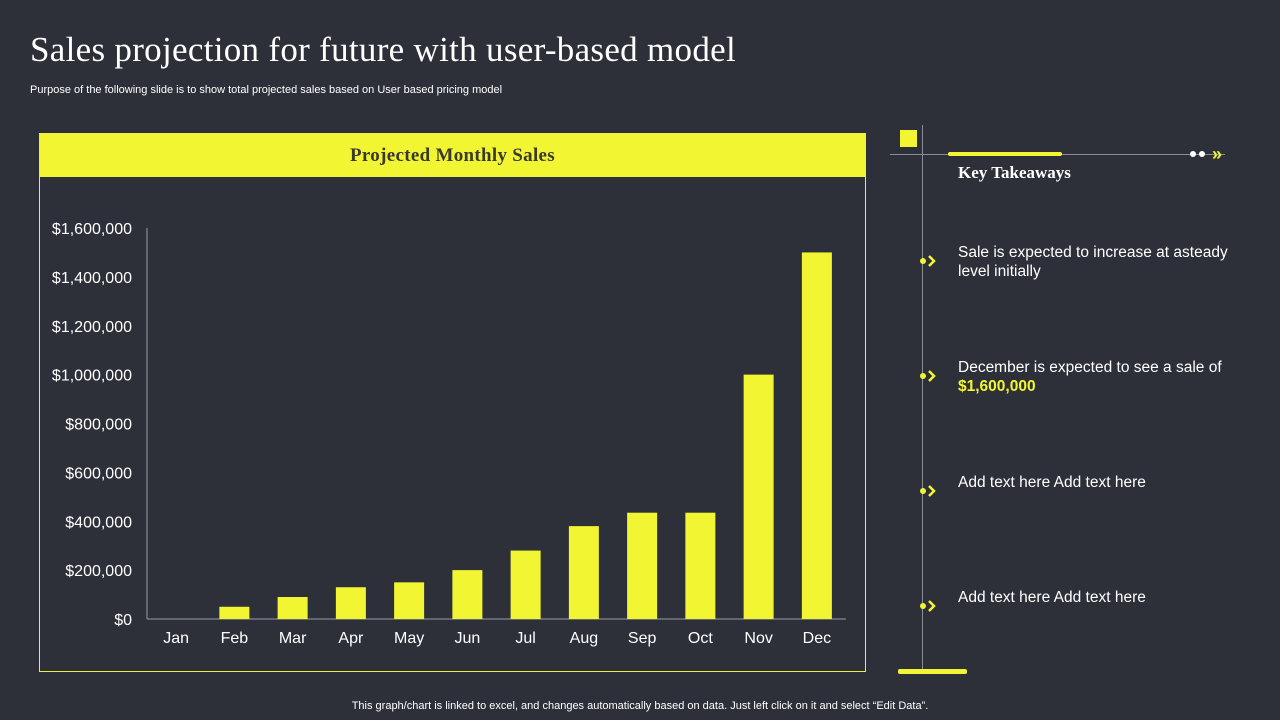 Image resolution: width=1280 pixels, height=720 pixels. I want to click on takeaway-highlight: $1,600,000, so click(997, 386).